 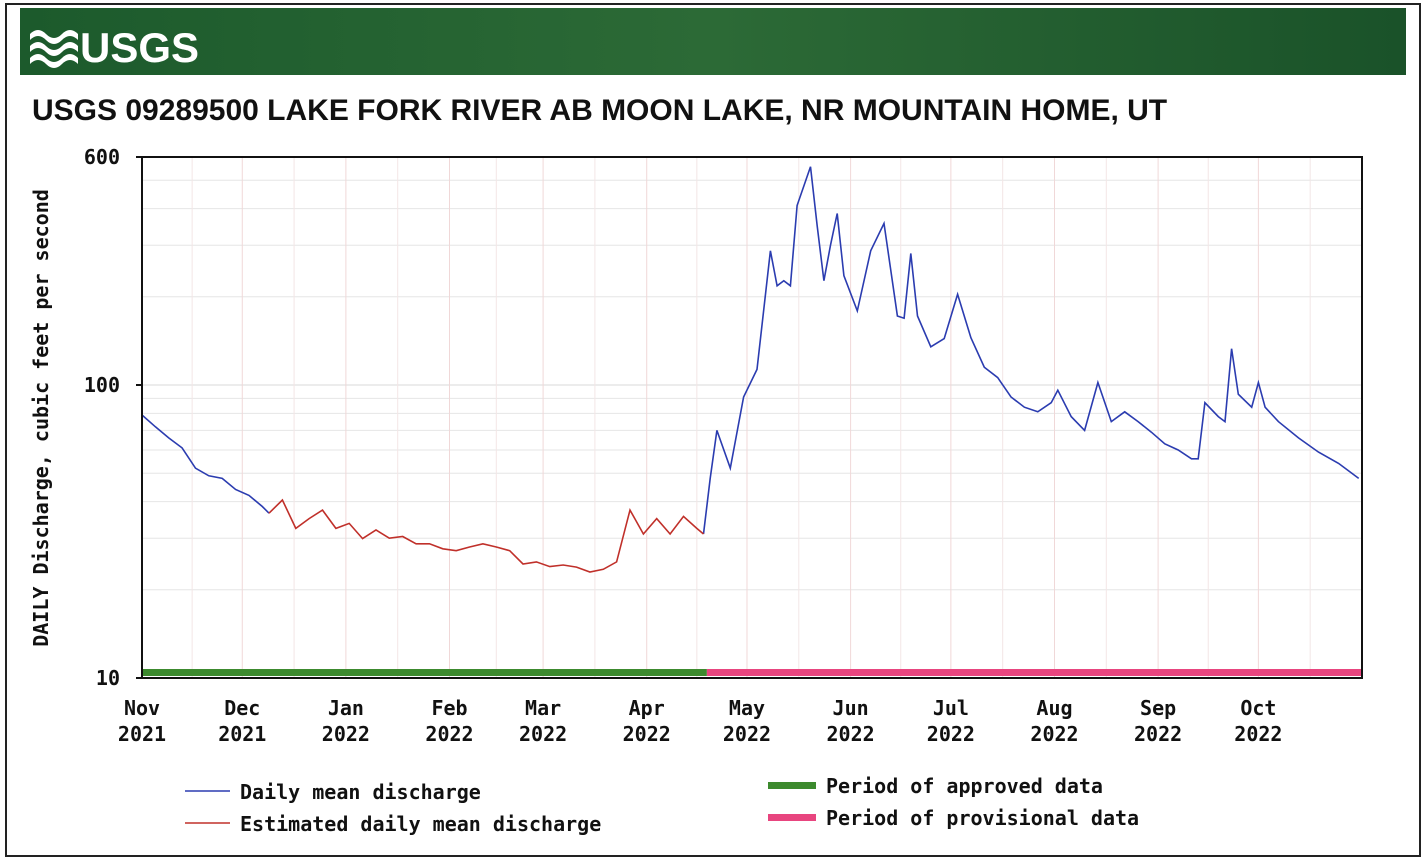 What do you see at coordinates (647, 721) in the screenshot?
I see `x-tick-label: Apr 2022` at bounding box center [647, 721].